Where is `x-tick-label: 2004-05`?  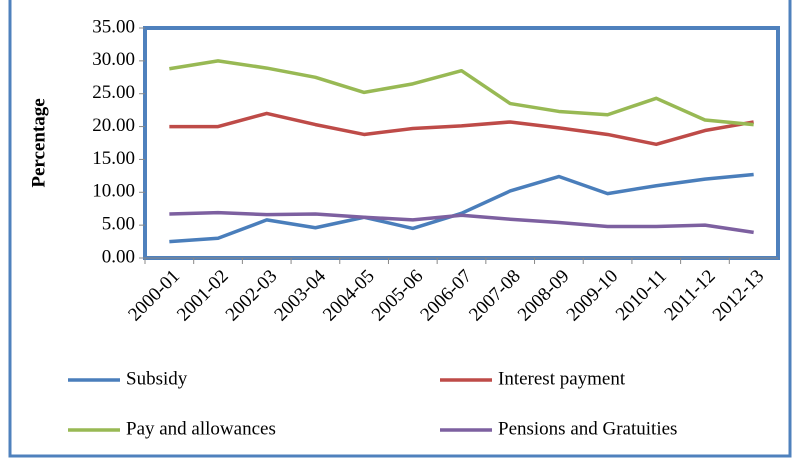
x-tick-label: 2004-05 is located at coordinates (349, 296).